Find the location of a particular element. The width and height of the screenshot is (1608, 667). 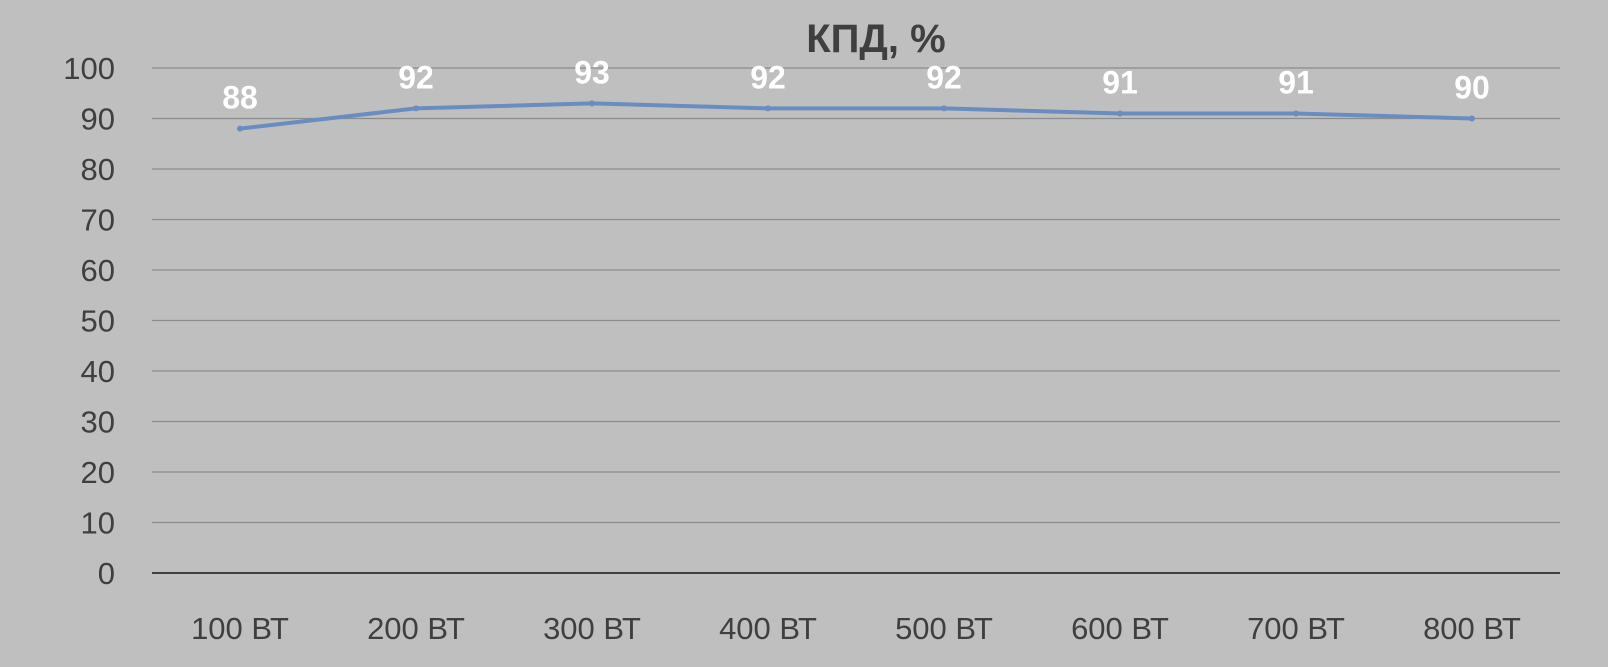

series-layer is located at coordinates (856, 116).